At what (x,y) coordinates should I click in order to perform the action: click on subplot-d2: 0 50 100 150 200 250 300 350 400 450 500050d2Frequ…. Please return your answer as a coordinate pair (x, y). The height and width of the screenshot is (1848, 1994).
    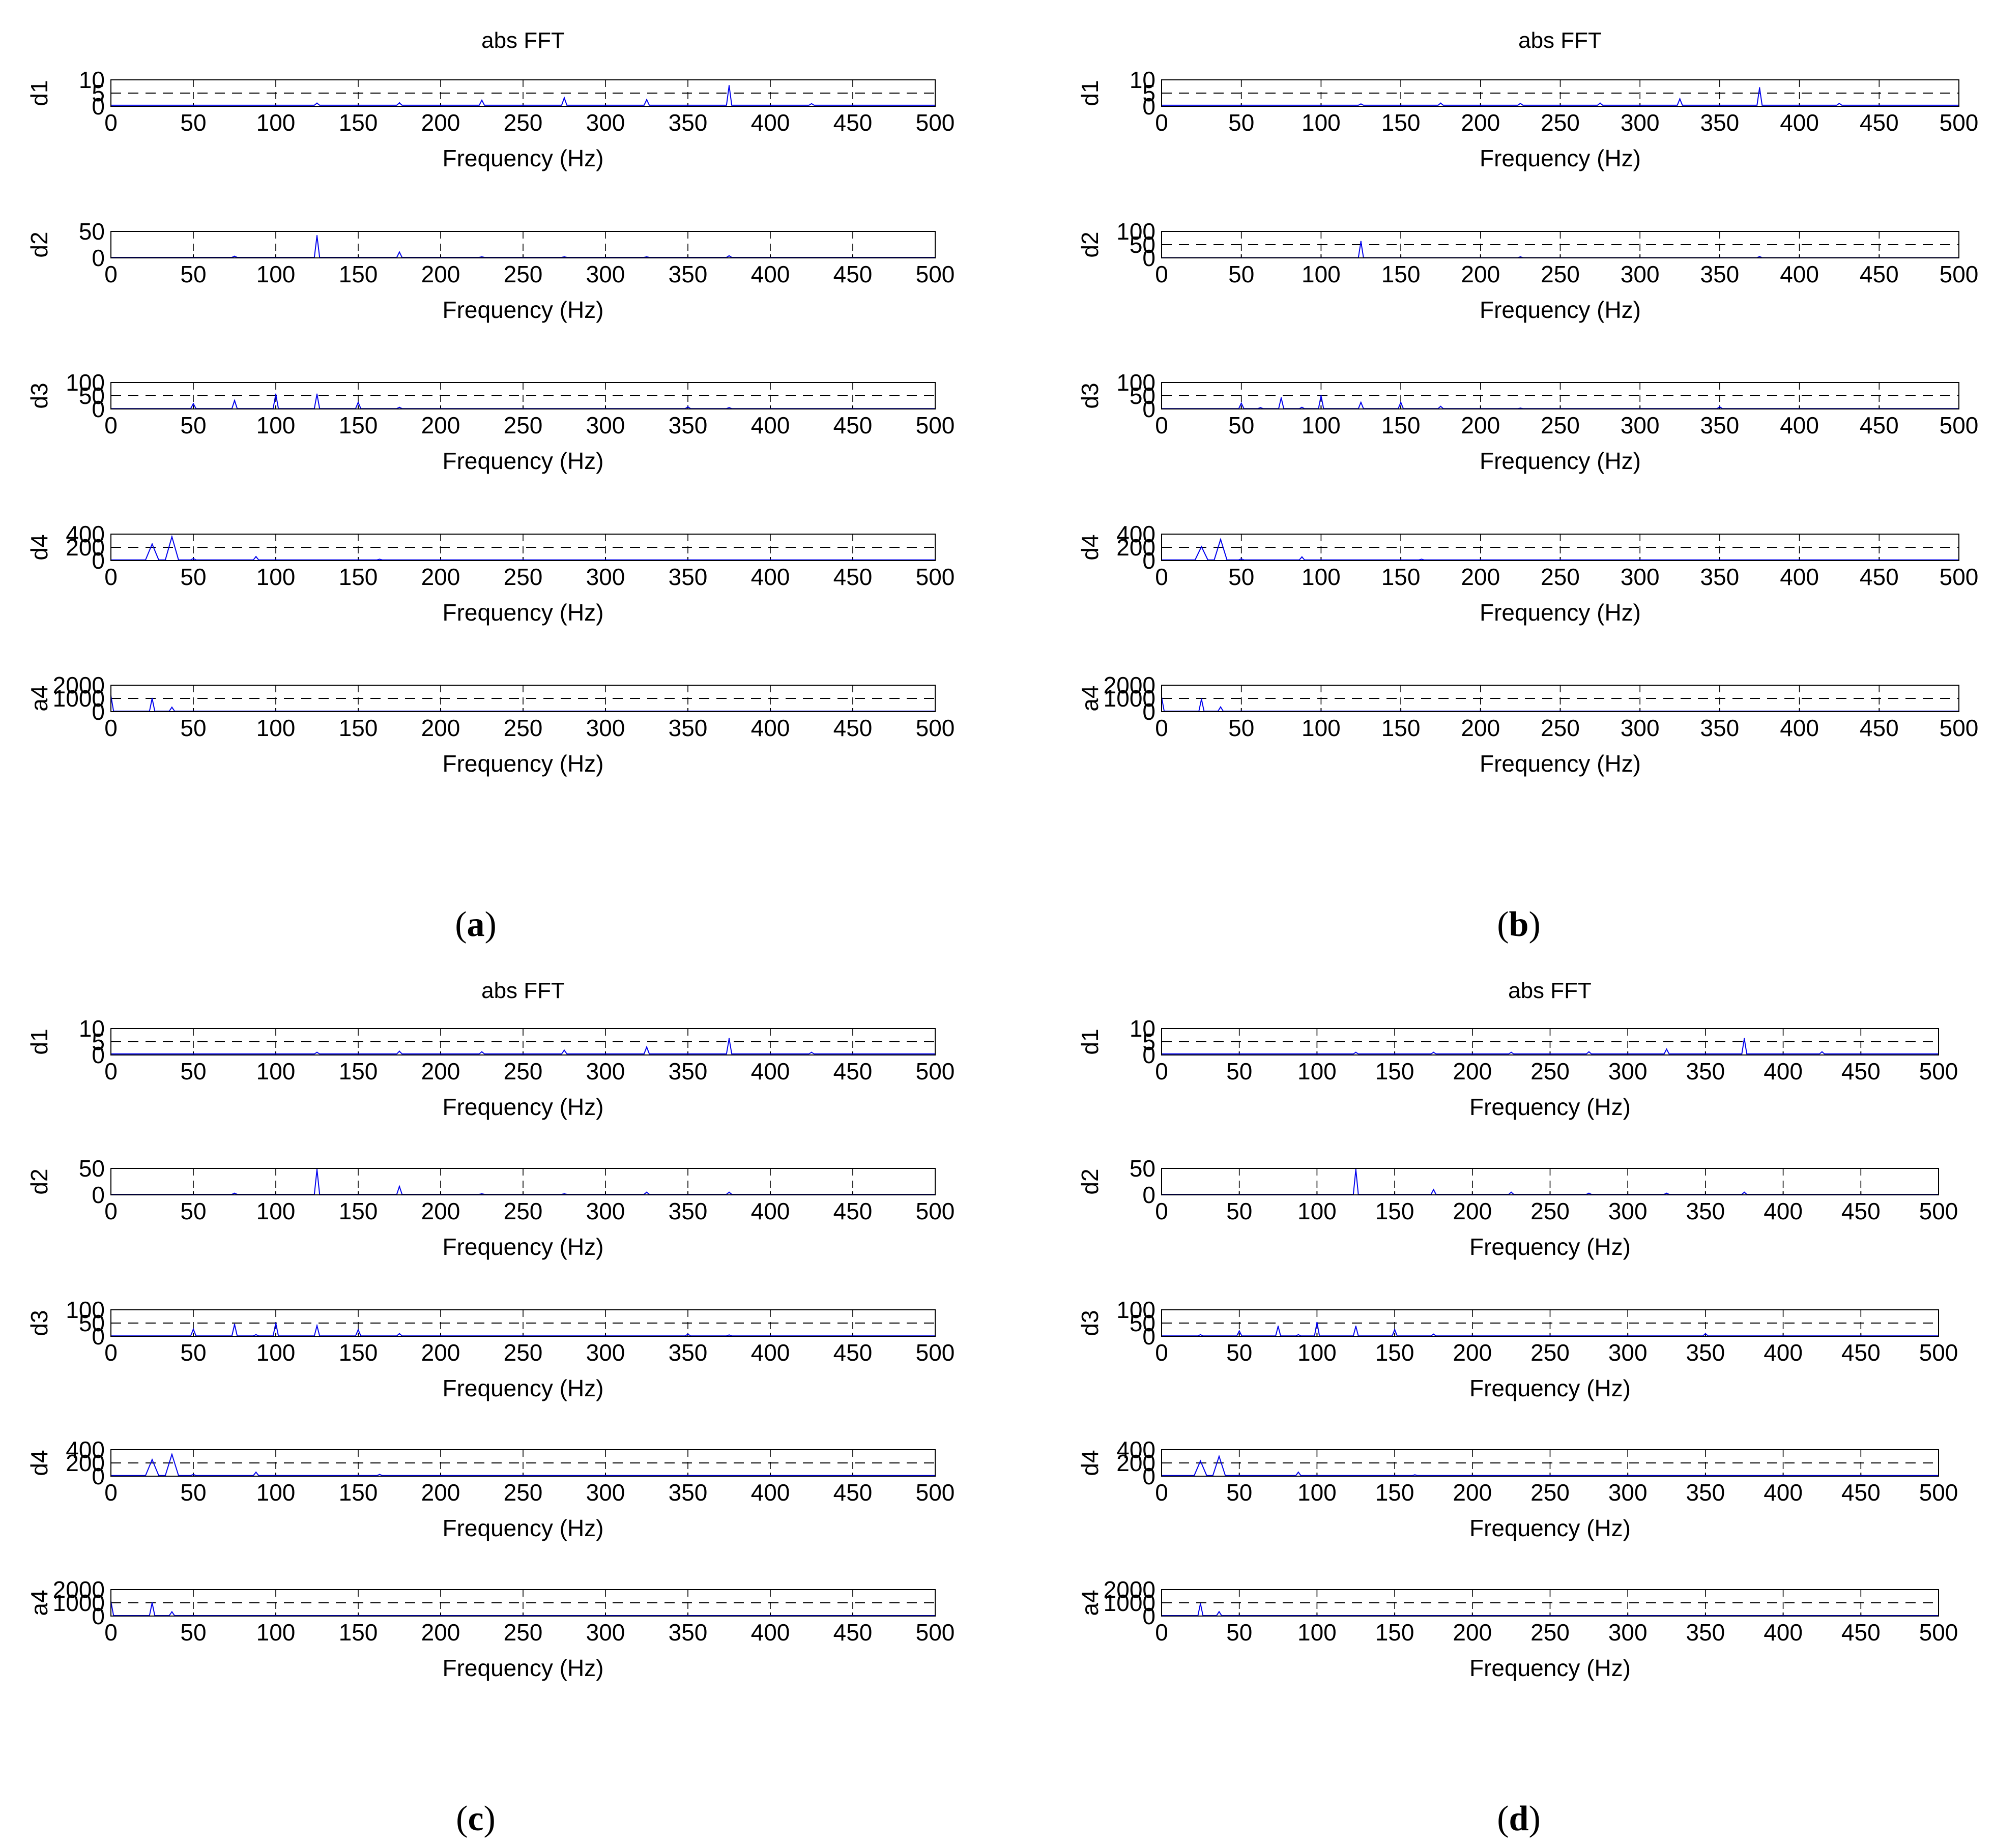
    Looking at the image, I should click on (490, 270).